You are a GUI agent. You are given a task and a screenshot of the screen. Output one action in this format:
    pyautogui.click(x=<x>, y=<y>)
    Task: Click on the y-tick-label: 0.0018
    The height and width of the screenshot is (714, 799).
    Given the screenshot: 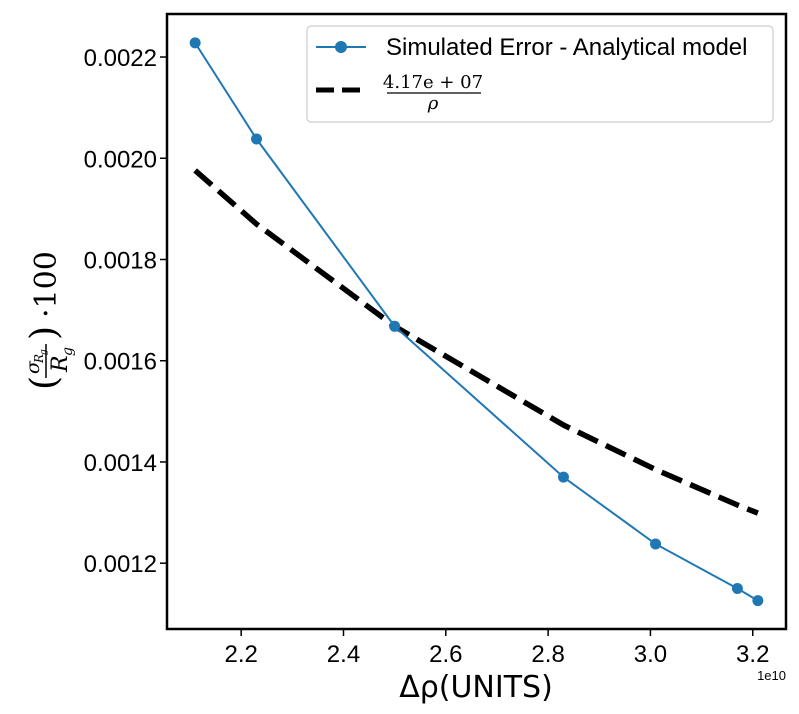 What is the action you would take?
    pyautogui.click(x=120, y=260)
    